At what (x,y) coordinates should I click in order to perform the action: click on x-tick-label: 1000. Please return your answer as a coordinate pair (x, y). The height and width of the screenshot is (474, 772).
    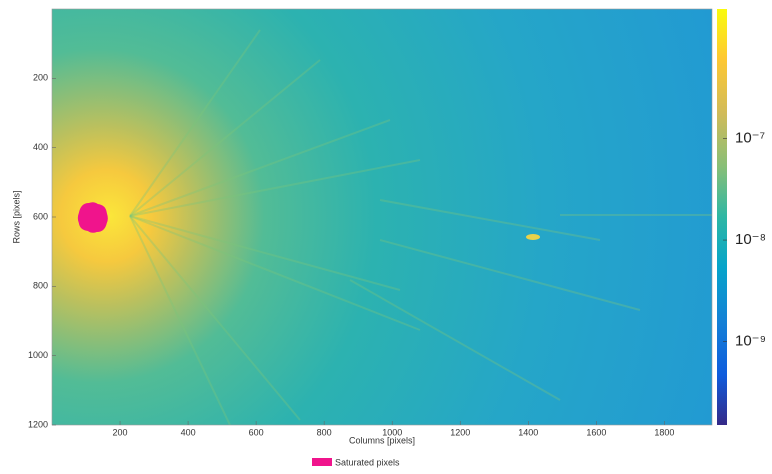
    Looking at the image, I should click on (392, 432).